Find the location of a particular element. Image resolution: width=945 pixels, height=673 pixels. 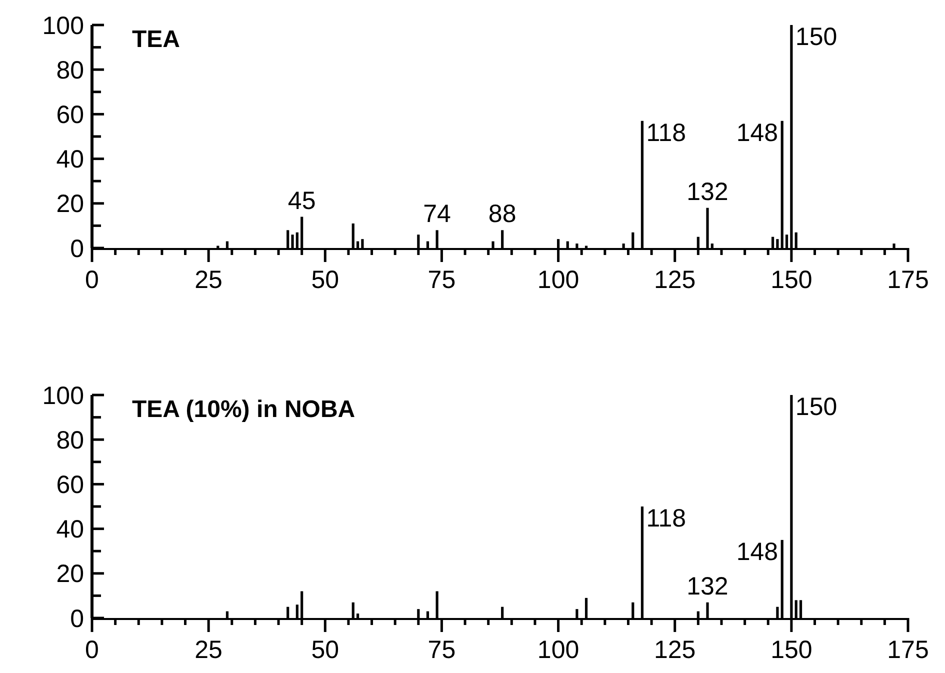

annotation: 74 is located at coordinates (437, 214).